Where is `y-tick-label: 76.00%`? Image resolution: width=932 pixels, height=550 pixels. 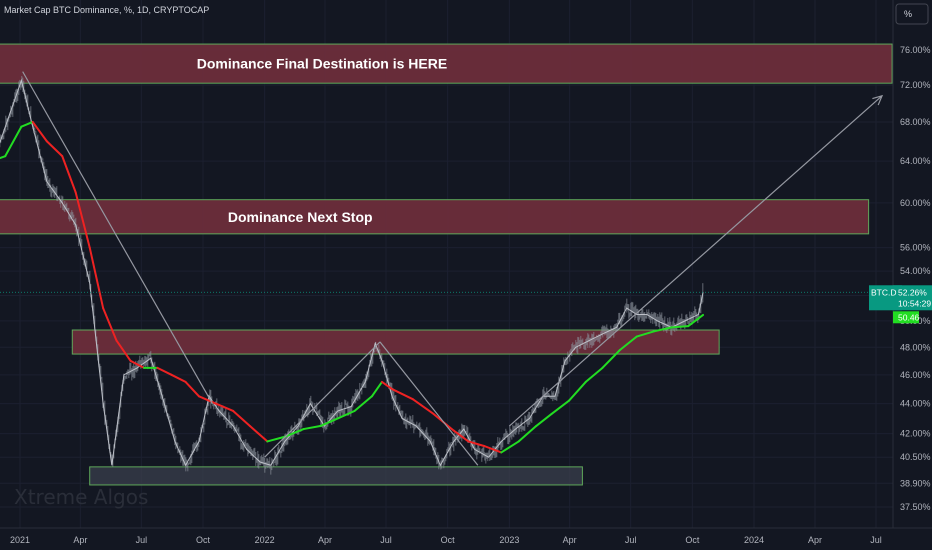 y-tick-label: 76.00% is located at coordinates (915, 50).